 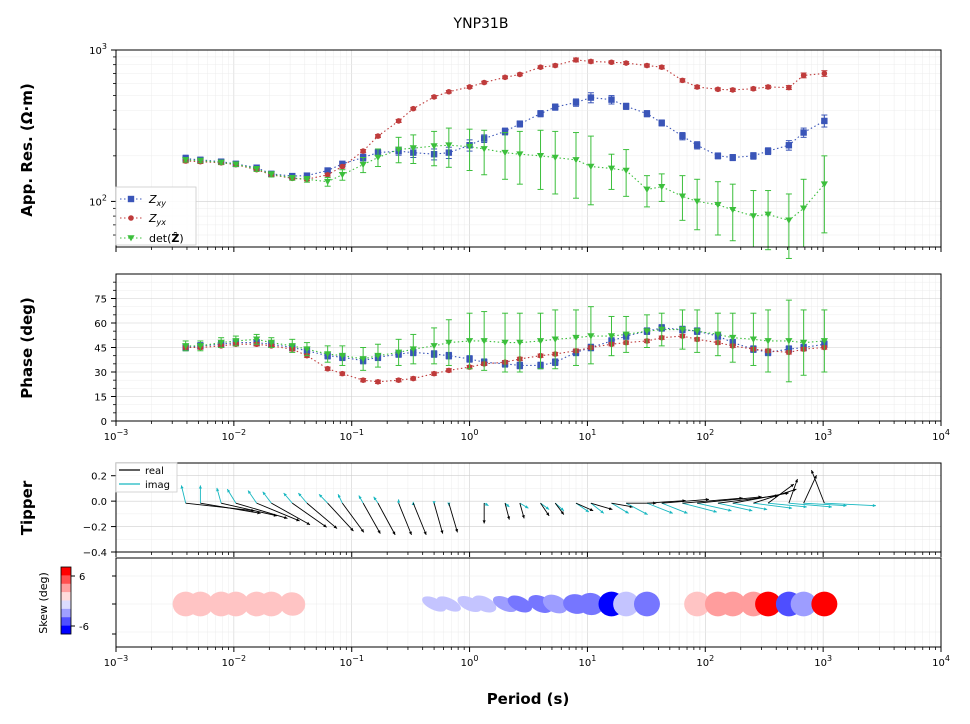 I want to click on x-tick-label: 10⁻¹, so click(x=351, y=661).